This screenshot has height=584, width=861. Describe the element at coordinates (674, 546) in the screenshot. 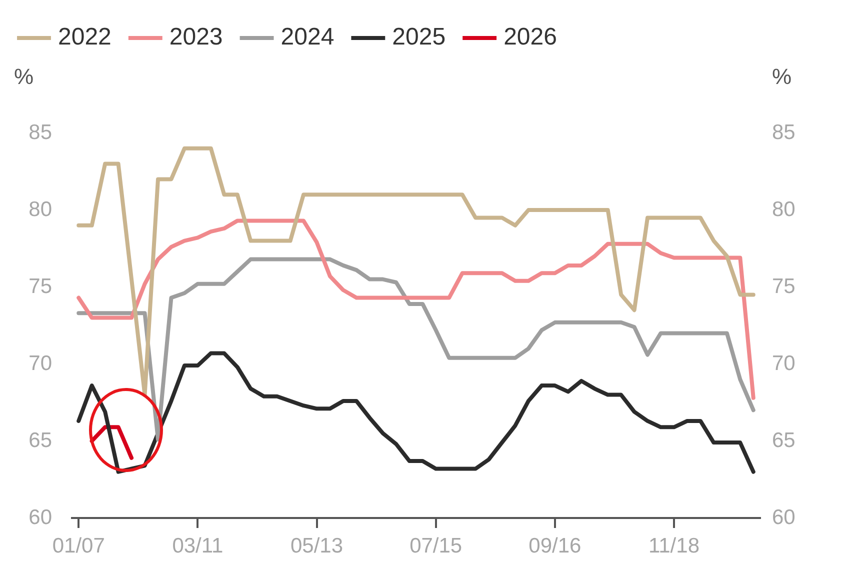

I see `x-tick-label: 11/18` at that location.